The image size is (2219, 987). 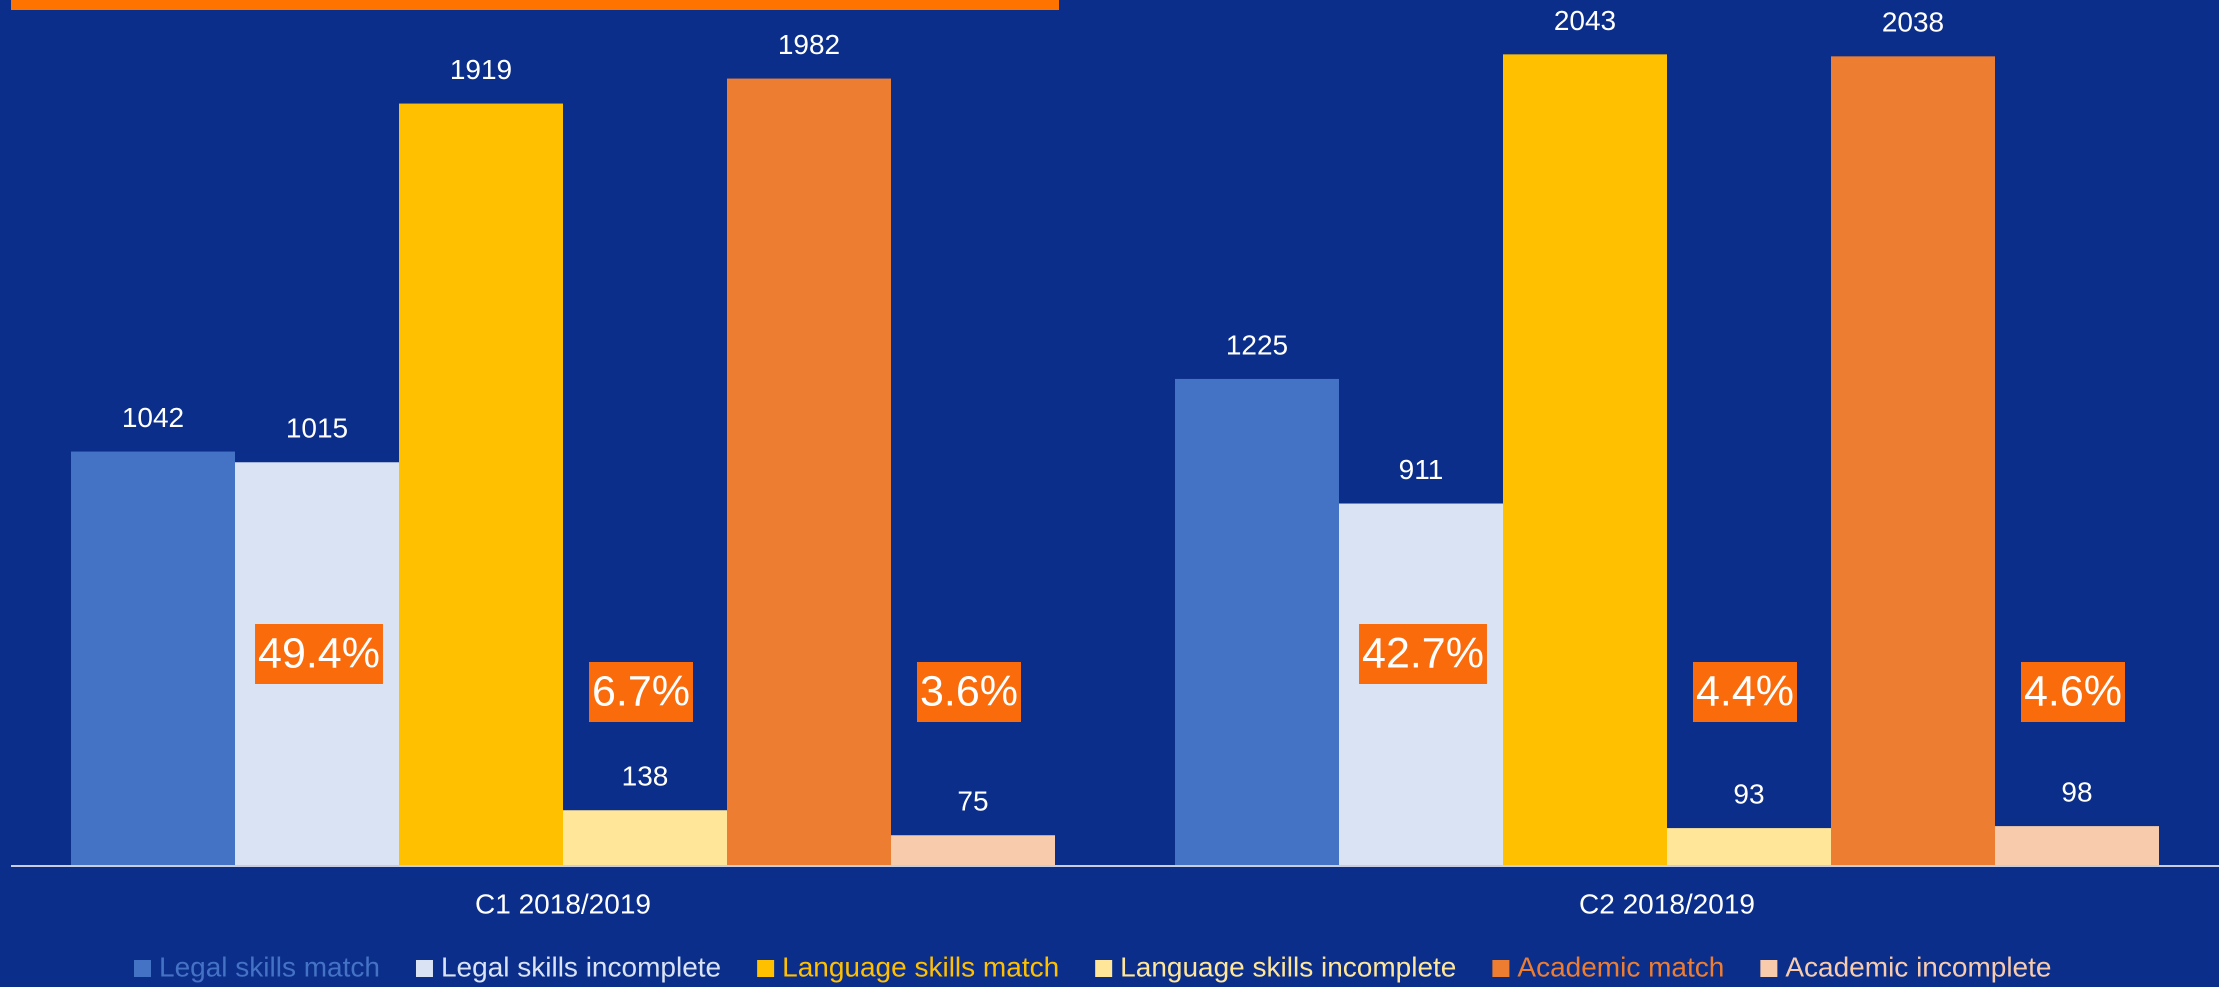 I want to click on data-label: 2038, so click(x=1913, y=22).